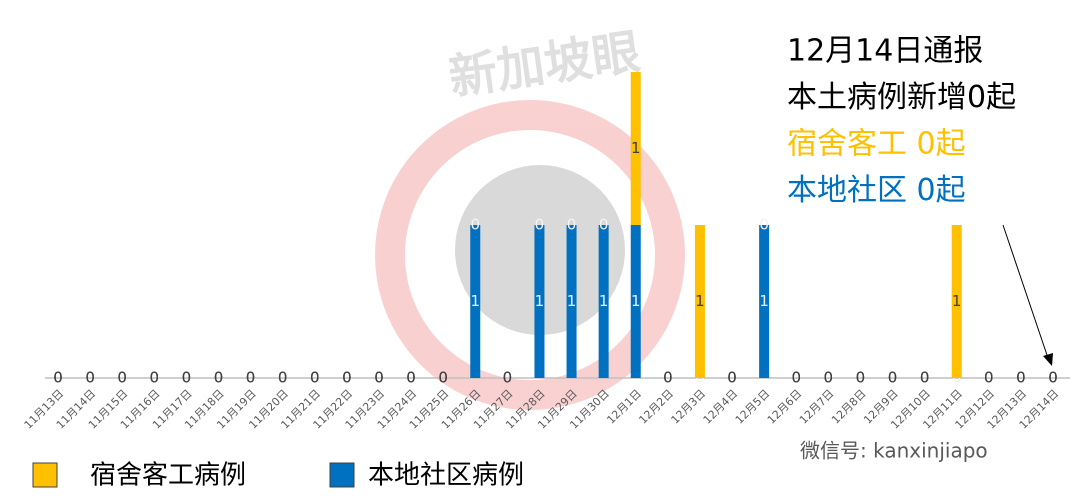 The height and width of the screenshot is (502, 1080). I want to click on legend-label: 宿舍客工病例, so click(168, 476).